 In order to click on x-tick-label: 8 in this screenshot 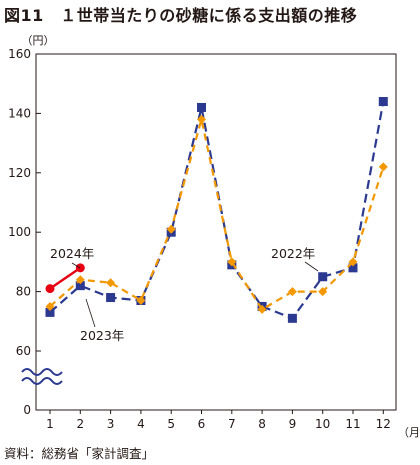, I will do `click(262, 424)`.